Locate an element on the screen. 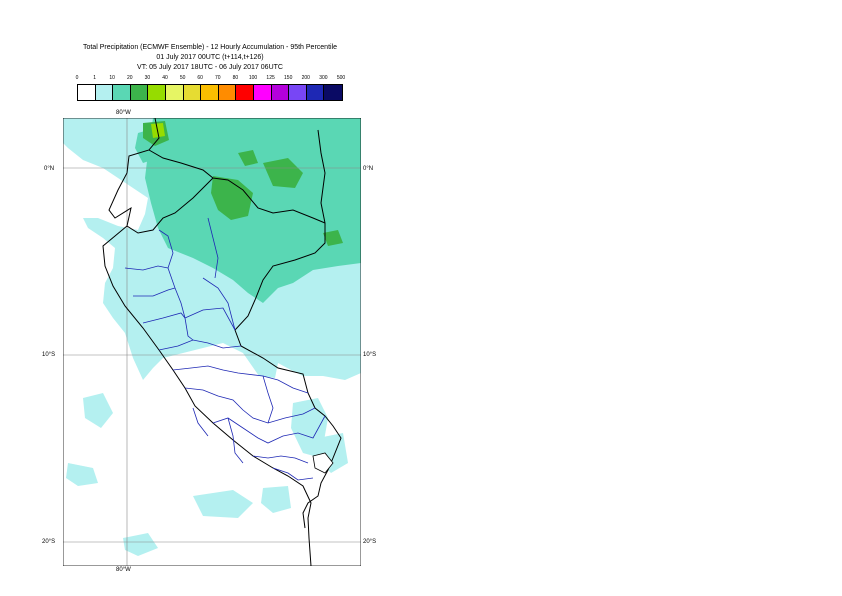 The height and width of the screenshot is (596, 842). legend-label: 70 is located at coordinates (218, 78).